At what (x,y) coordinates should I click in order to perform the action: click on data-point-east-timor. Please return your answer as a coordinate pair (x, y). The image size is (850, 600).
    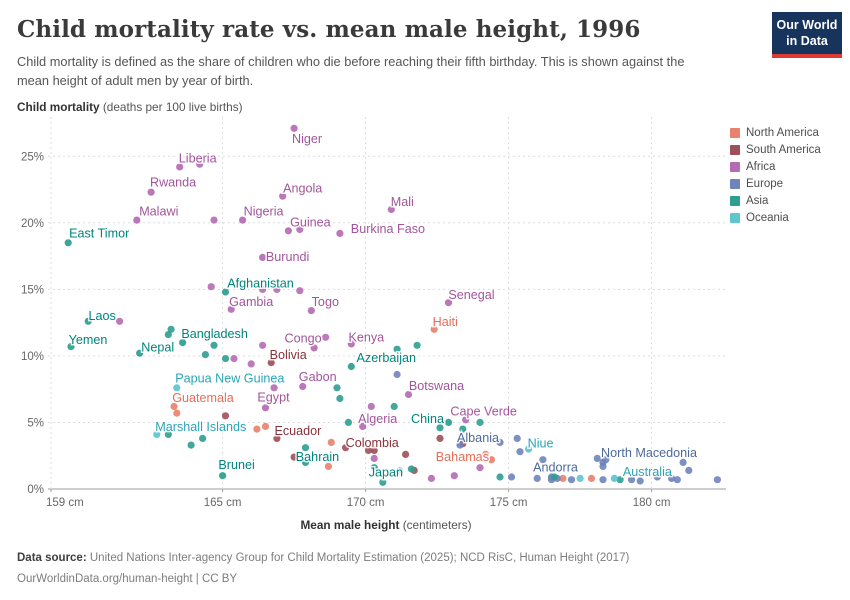
    Looking at the image, I should click on (68, 243).